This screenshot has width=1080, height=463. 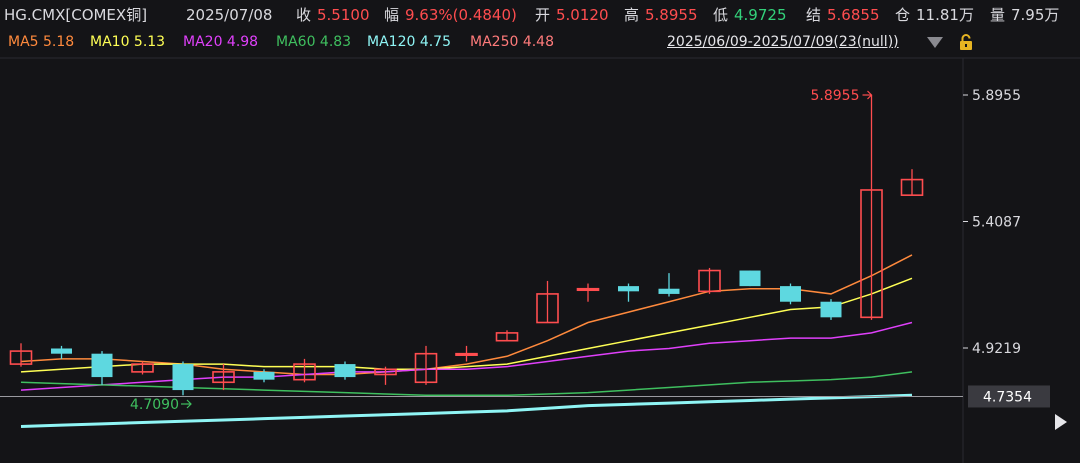 I want to click on high-label: 高, so click(x=632, y=15).